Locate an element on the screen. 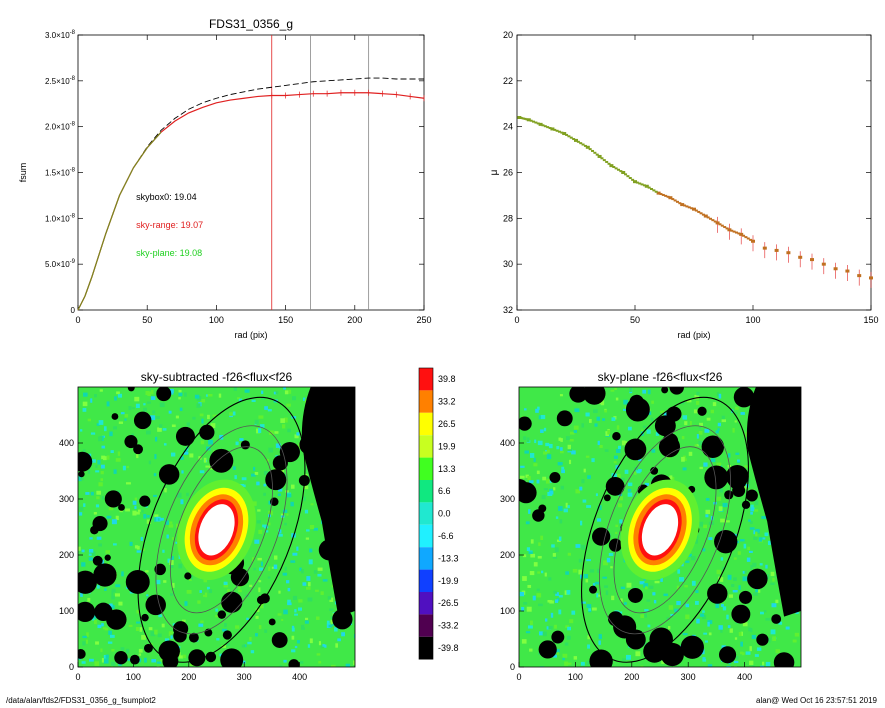 Image resolution: width=885 pixels, height=708 pixels. image2-xtick-label: 100 is located at coordinates (575, 677).